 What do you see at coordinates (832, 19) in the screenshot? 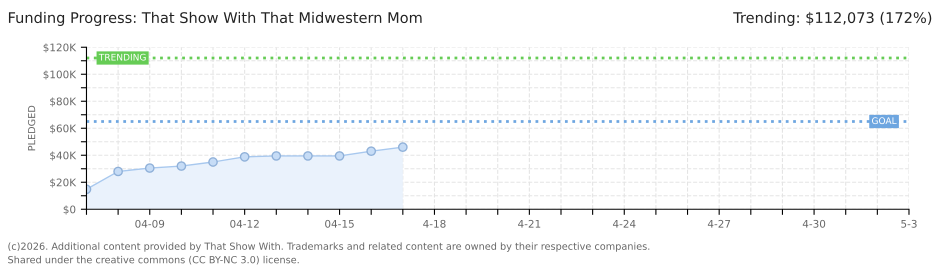
I see `chart-subtitle: Trending: $112,073 (172%)` at bounding box center [832, 19].